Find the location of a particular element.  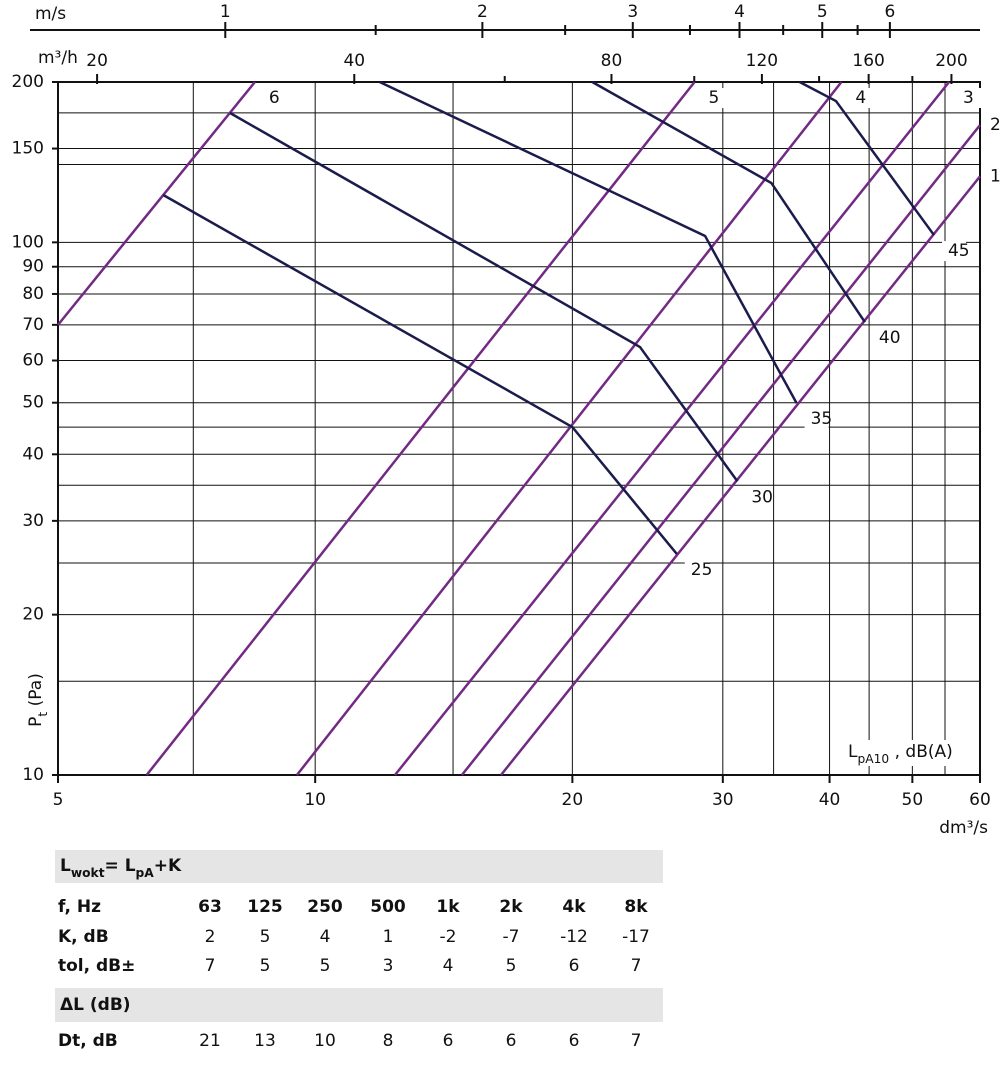

y-tick-label: 40 is located at coordinates (33, 454).